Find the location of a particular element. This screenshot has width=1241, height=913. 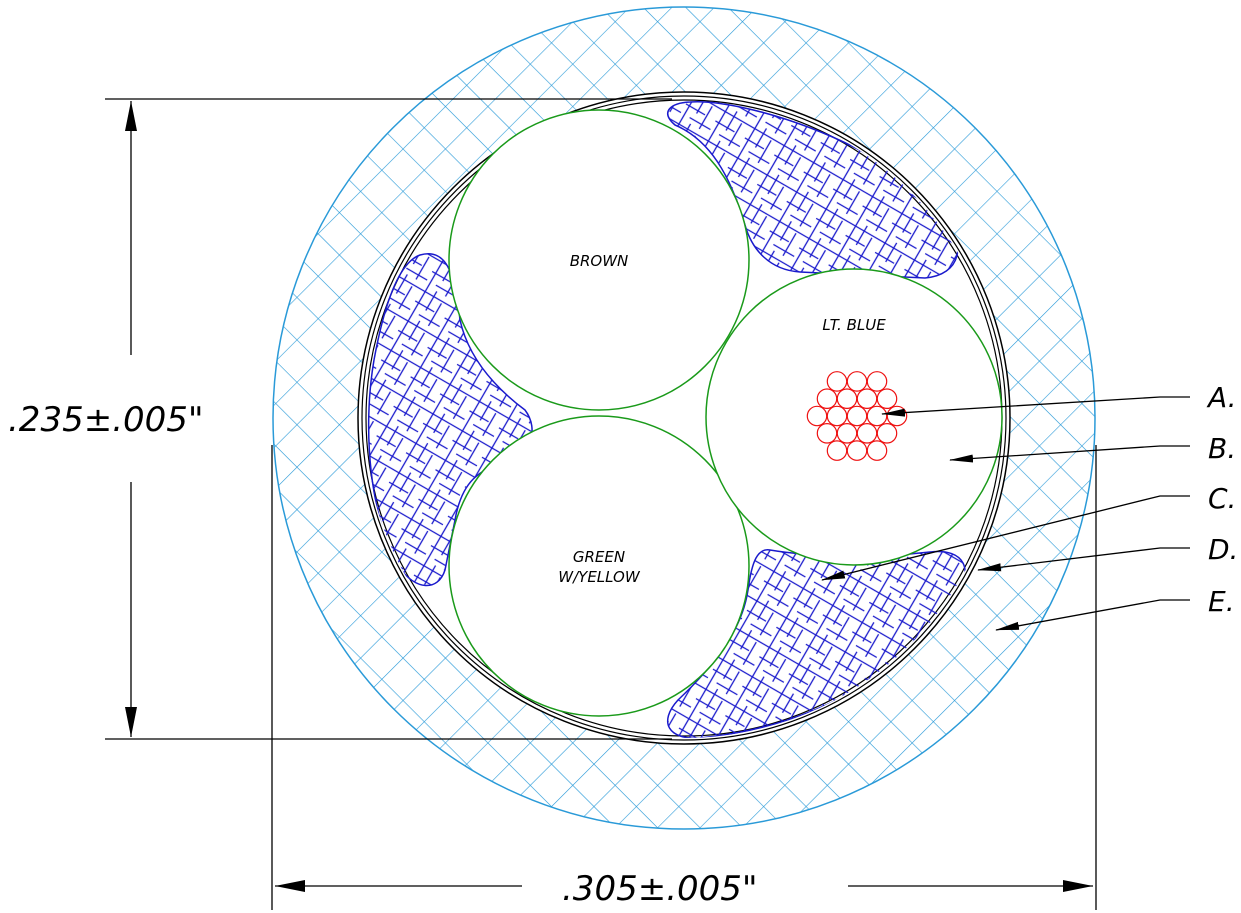

callout-leaders is located at coordinates (1005, 513).